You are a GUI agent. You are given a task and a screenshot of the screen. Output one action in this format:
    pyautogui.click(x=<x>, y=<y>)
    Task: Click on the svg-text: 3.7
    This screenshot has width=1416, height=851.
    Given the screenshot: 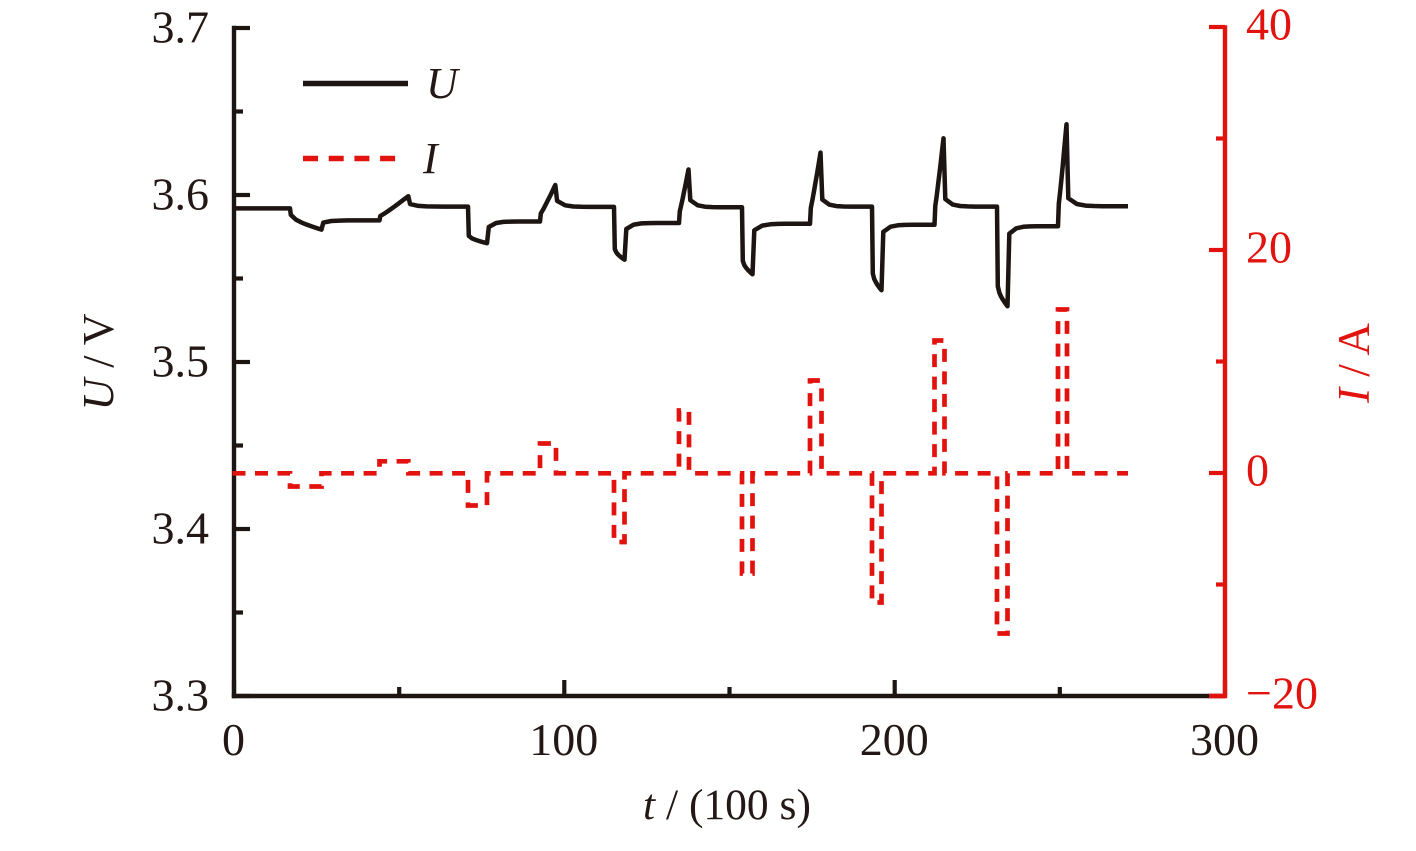 What is the action you would take?
    pyautogui.click(x=181, y=26)
    